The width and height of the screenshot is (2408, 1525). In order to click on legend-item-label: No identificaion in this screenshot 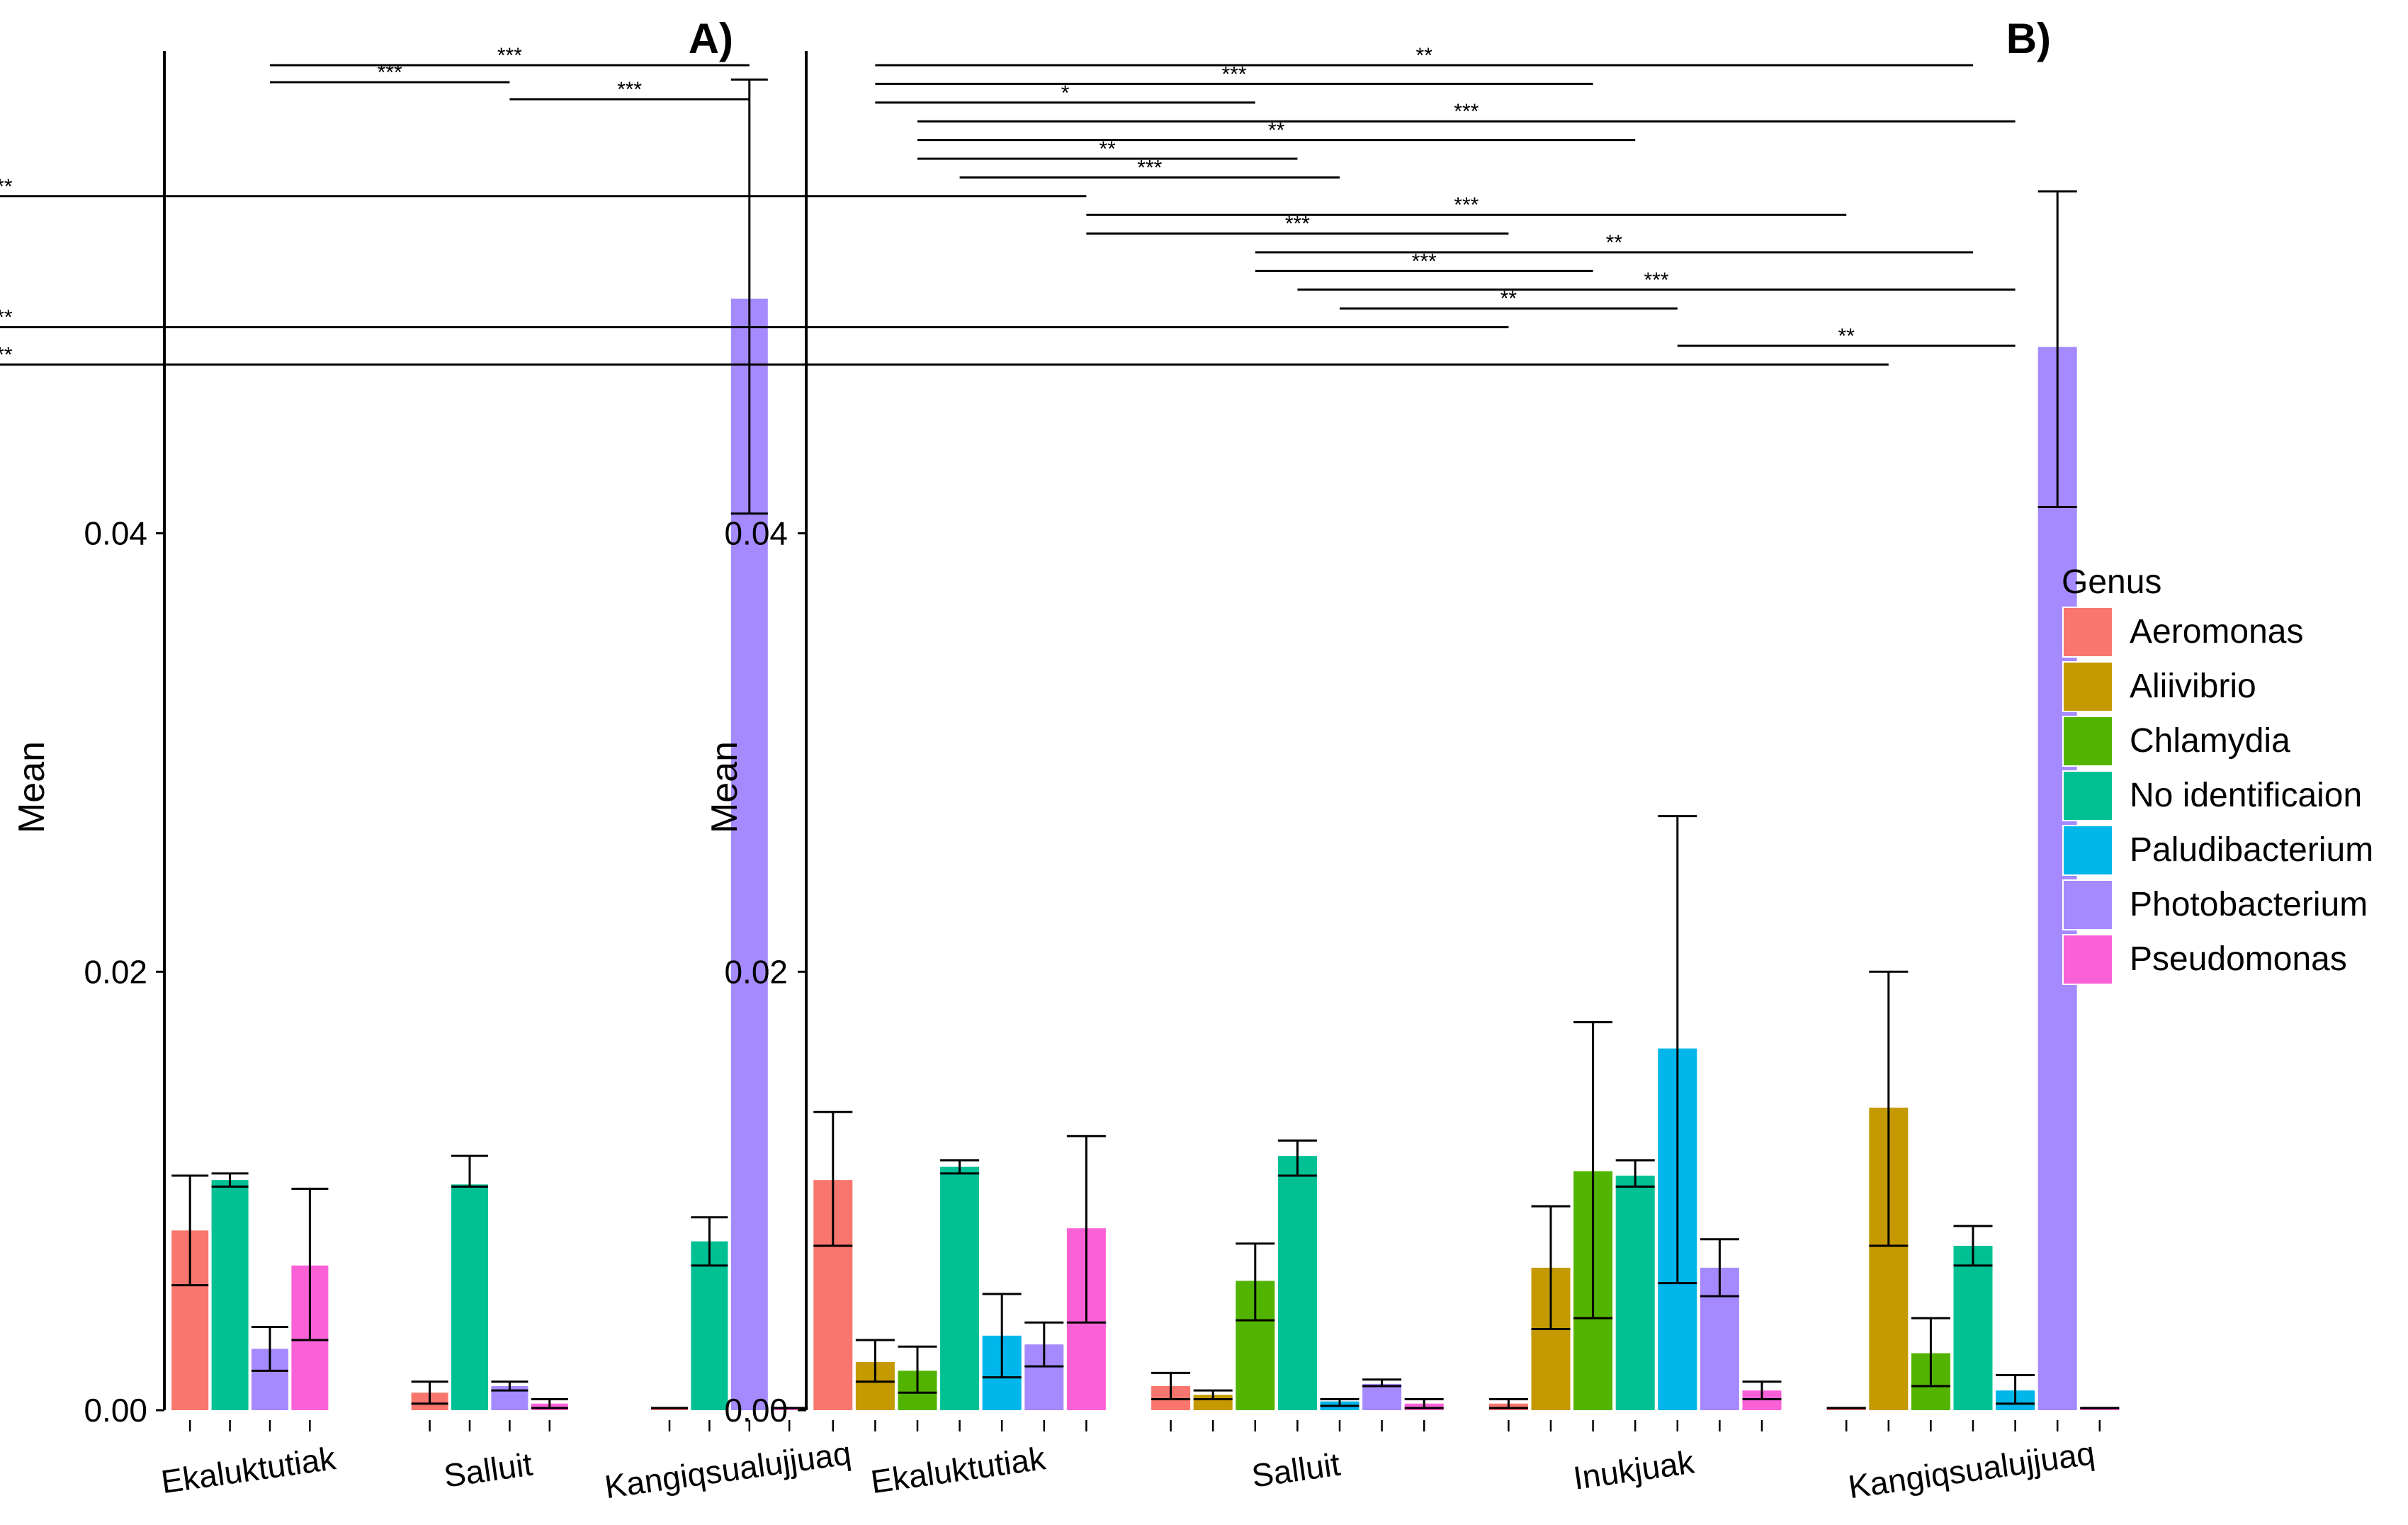, I will do `click(2246, 795)`.